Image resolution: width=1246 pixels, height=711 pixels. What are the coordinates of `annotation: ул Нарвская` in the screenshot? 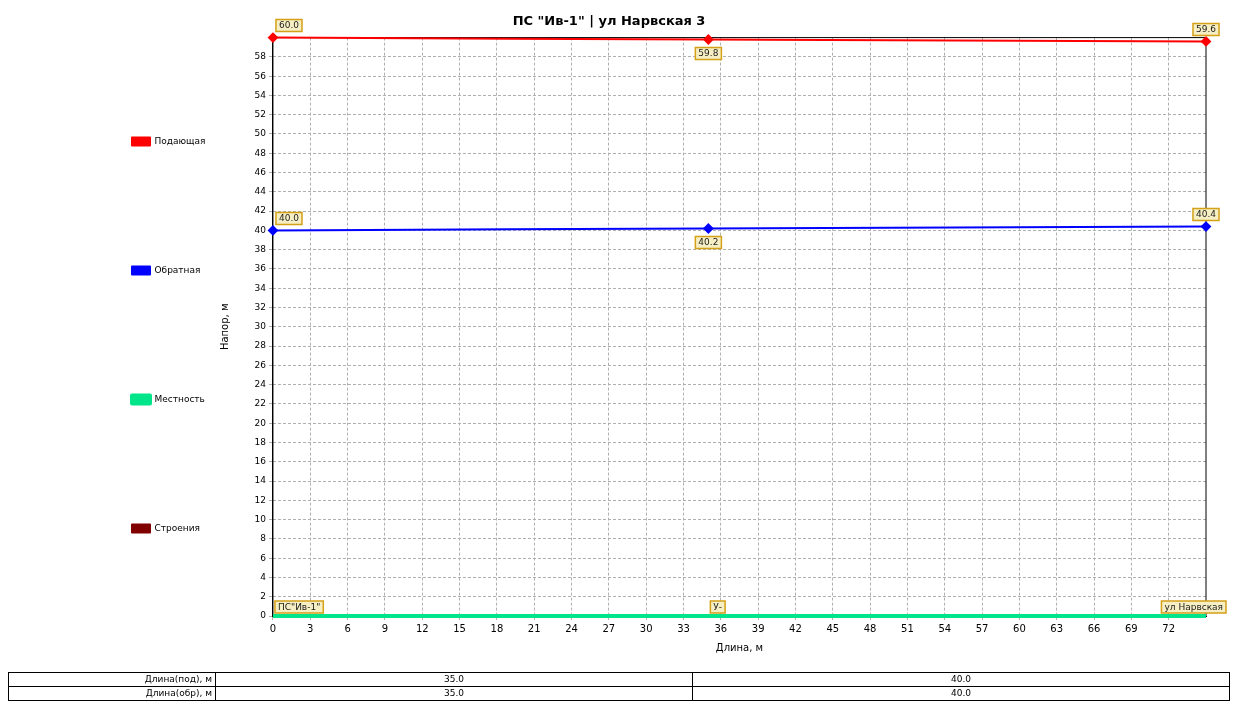 It's located at (1194, 606).